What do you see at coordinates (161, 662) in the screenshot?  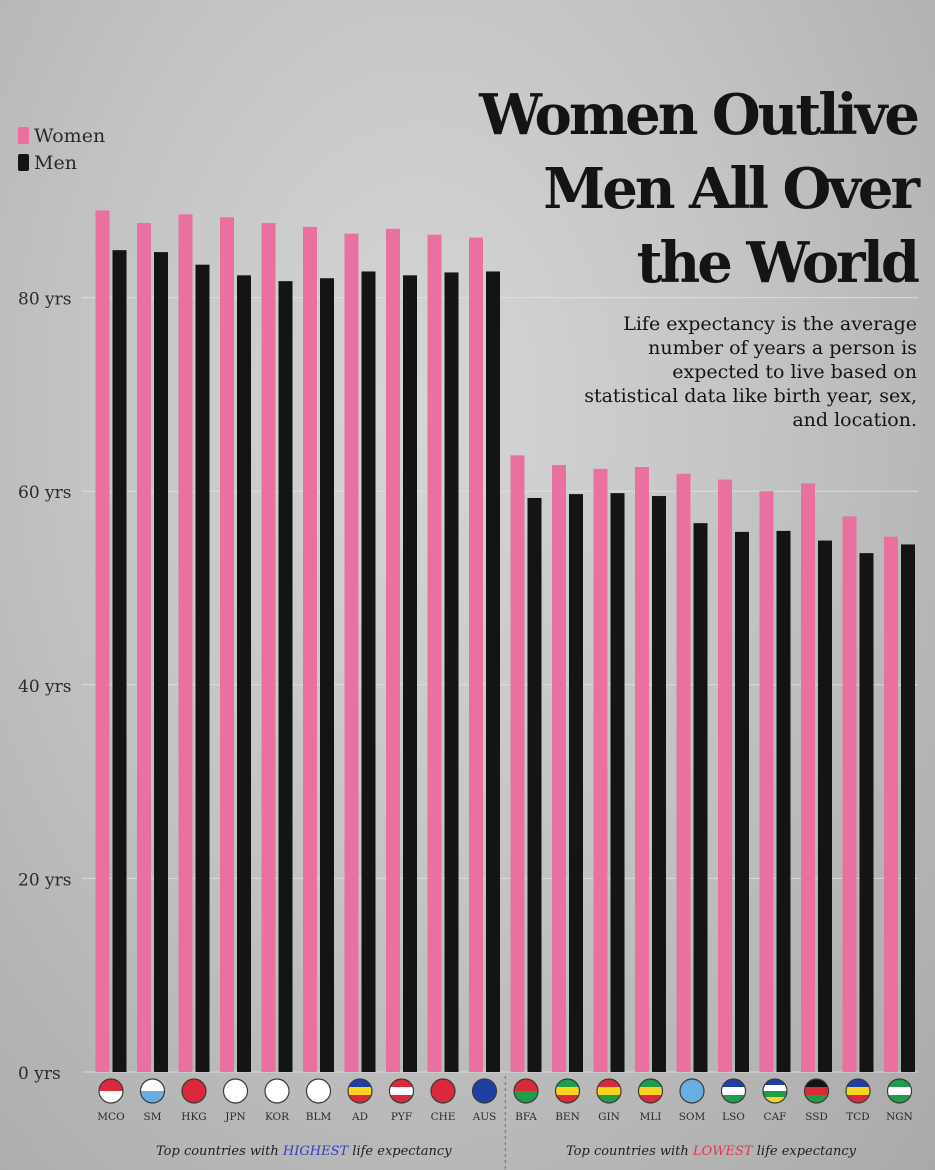 I see `bar-men-sm` at bounding box center [161, 662].